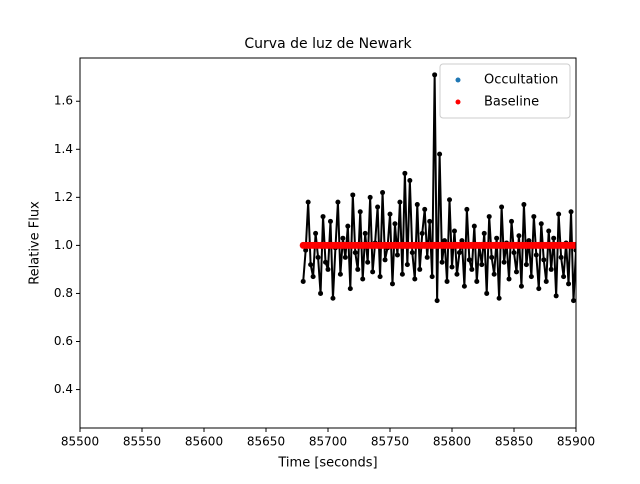 This screenshot has width=640, height=484. What do you see at coordinates (390, 442) in the screenshot?
I see `x-tick-label: 85750` at bounding box center [390, 442].